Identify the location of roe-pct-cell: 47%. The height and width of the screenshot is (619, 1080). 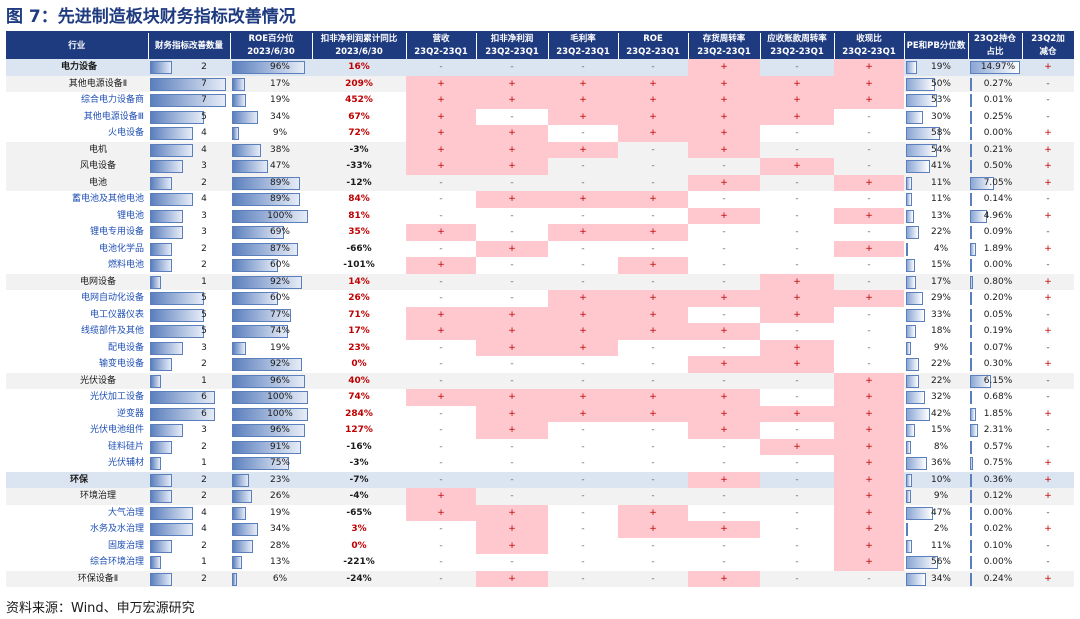
(271, 166).